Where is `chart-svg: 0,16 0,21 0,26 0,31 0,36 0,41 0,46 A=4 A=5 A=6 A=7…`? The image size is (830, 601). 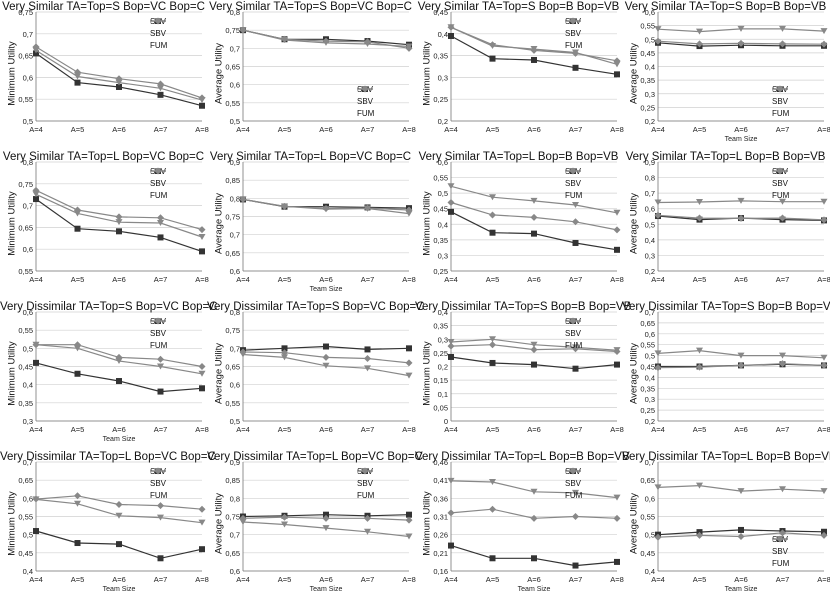 chart-svg: 0,16 0,21 0,26 0,31 0,36 0,41 0,46 A=4 A=5 A=6 A=7… is located at coordinates (528, 521).